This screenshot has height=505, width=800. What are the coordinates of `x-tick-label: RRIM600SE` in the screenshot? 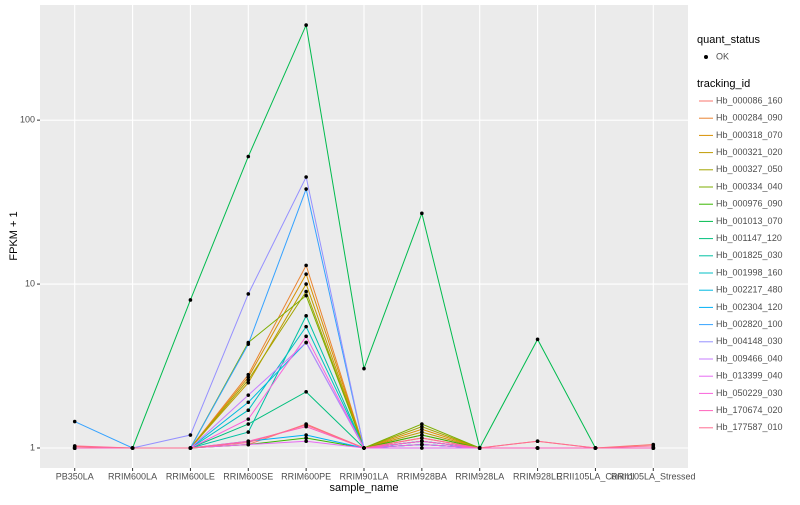 It's located at (248, 476).